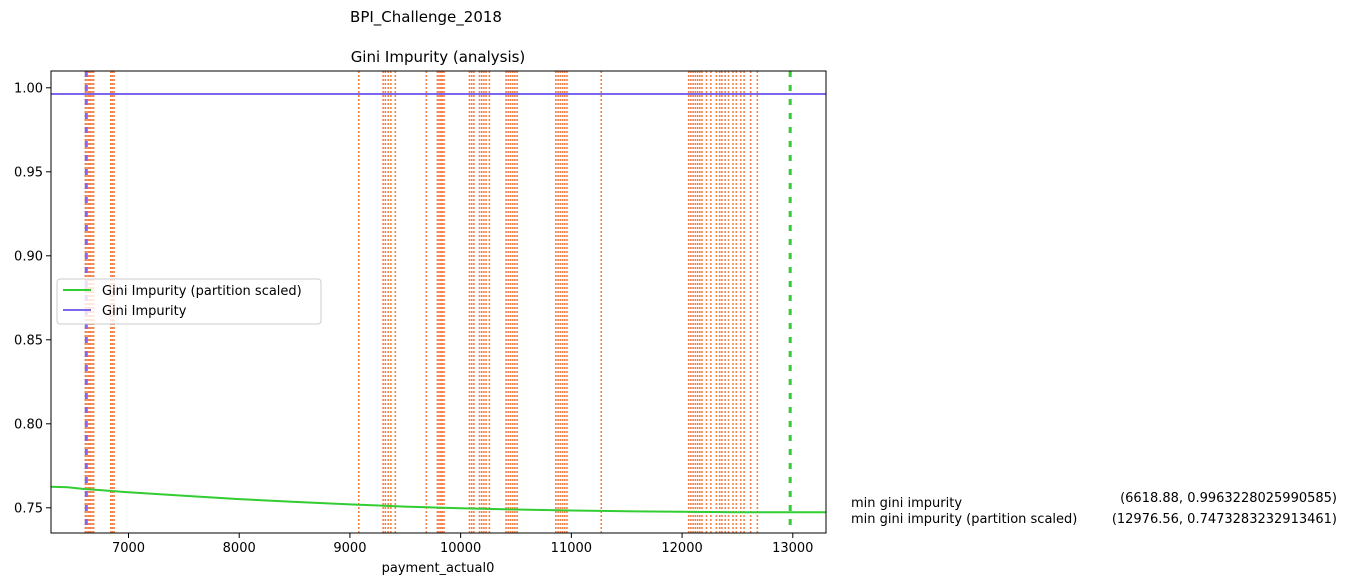 This screenshot has width=1348, height=585. Describe the element at coordinates (28, 172) in the screenshot. I see `y-tick-label: 0.95` at that location.